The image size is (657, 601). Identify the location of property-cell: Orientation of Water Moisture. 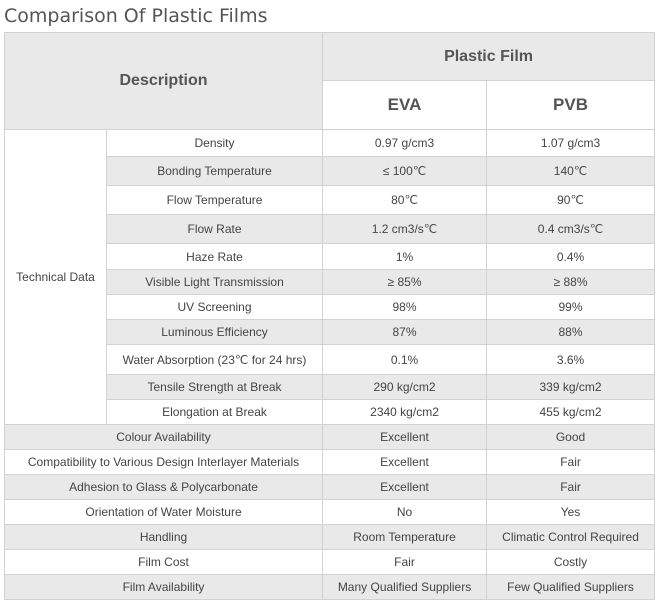
(163, 512).